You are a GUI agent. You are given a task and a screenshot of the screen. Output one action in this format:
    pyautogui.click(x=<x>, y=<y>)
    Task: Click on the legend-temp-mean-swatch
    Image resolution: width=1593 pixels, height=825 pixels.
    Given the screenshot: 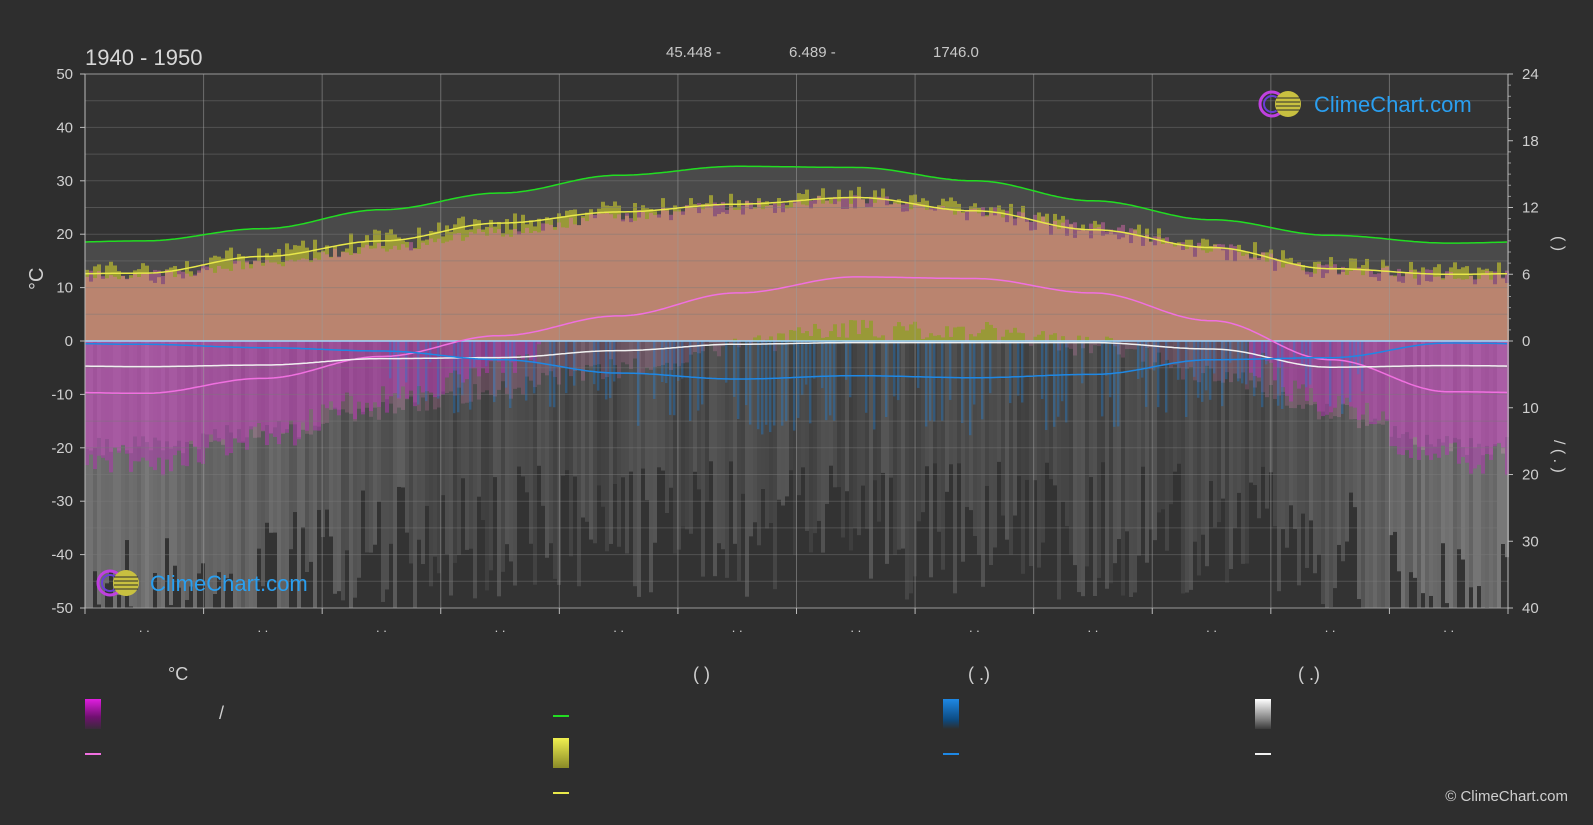 What is the action you would take?
    pyautogui.click(x=93, y=754)
    